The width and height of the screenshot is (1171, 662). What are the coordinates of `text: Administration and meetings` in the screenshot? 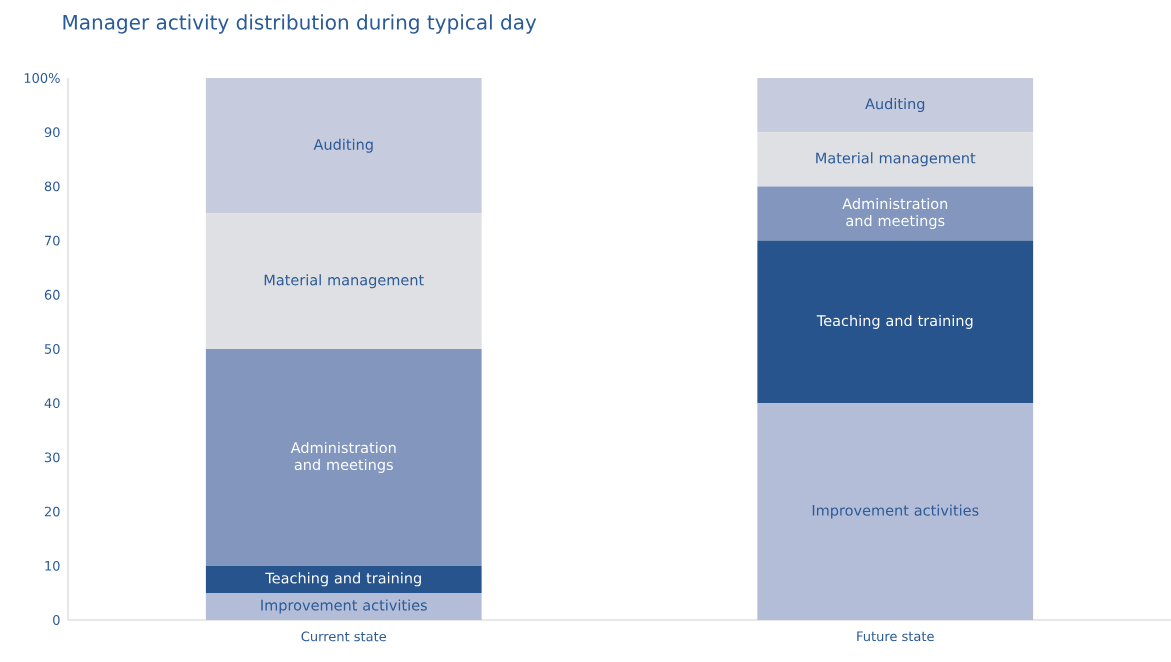 It's located at (343, 457).